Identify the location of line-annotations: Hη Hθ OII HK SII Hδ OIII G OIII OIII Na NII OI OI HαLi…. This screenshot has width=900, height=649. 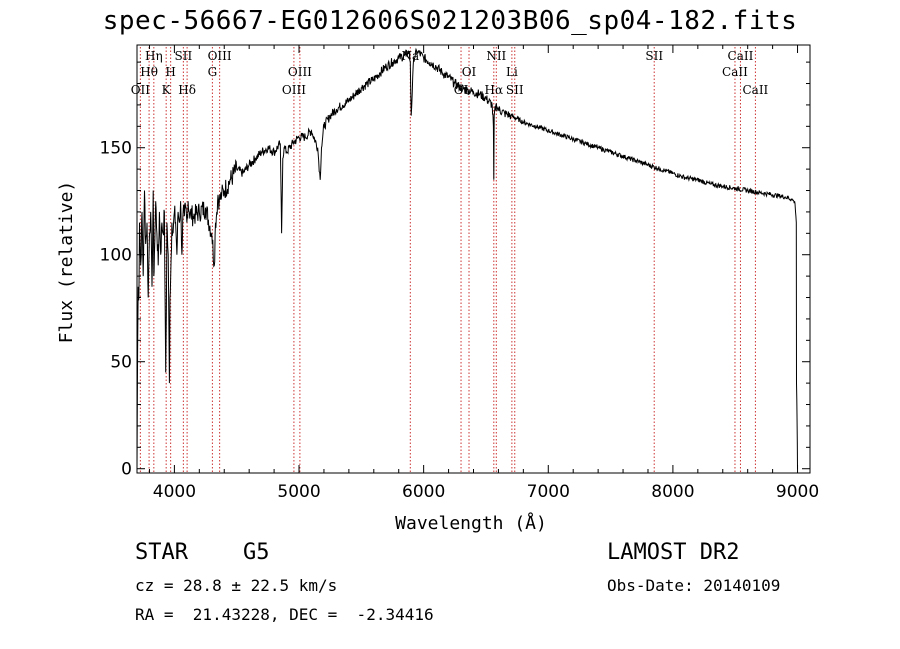
(450, 73).